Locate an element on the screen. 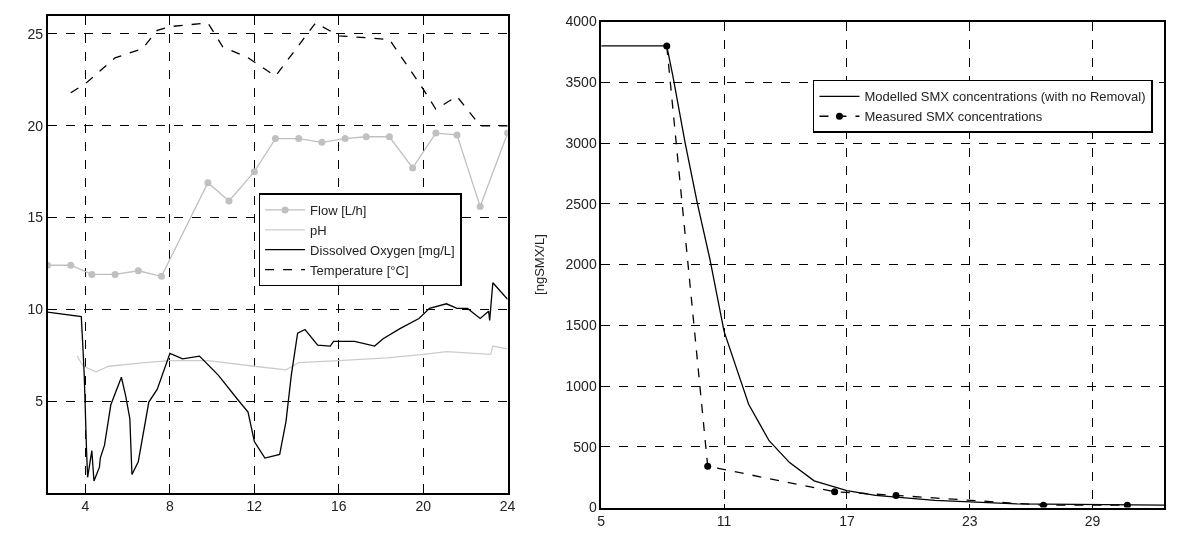 The image size is (1178, 559). y-tick-label: 3000 is located at coordinates (581, 142).